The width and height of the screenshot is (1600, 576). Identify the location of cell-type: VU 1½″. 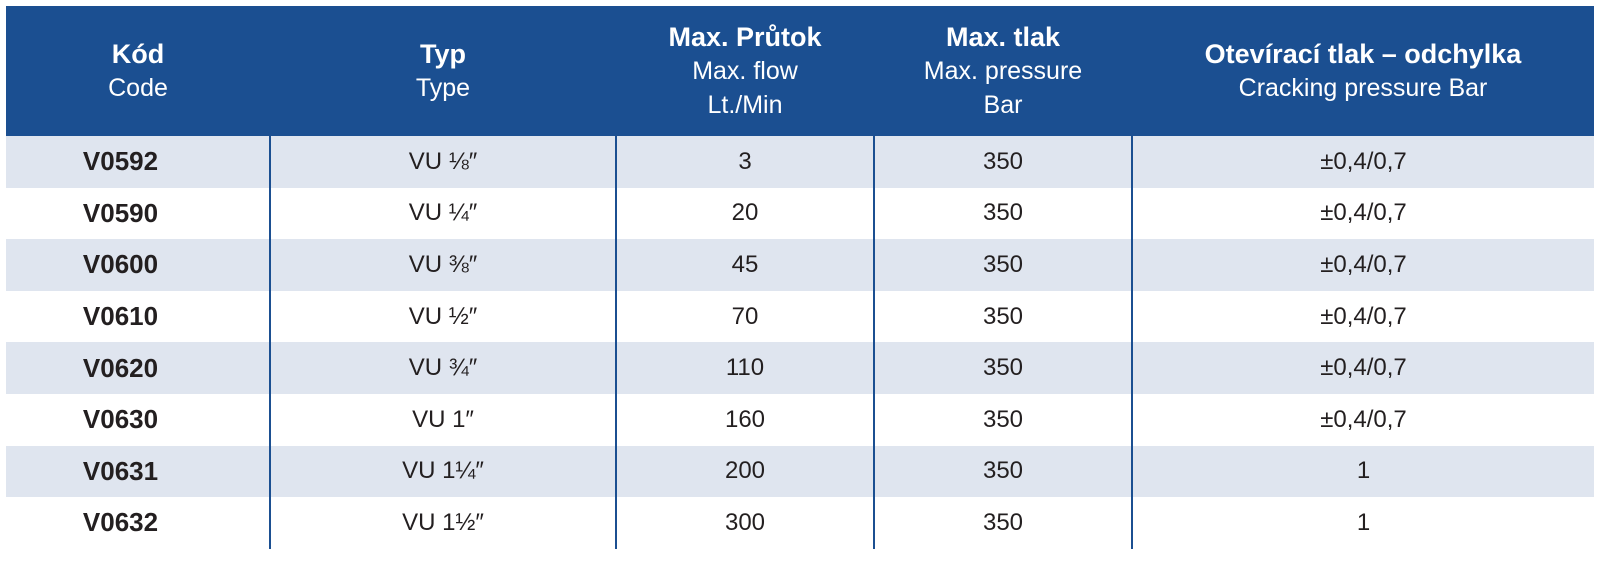
(442, 523).